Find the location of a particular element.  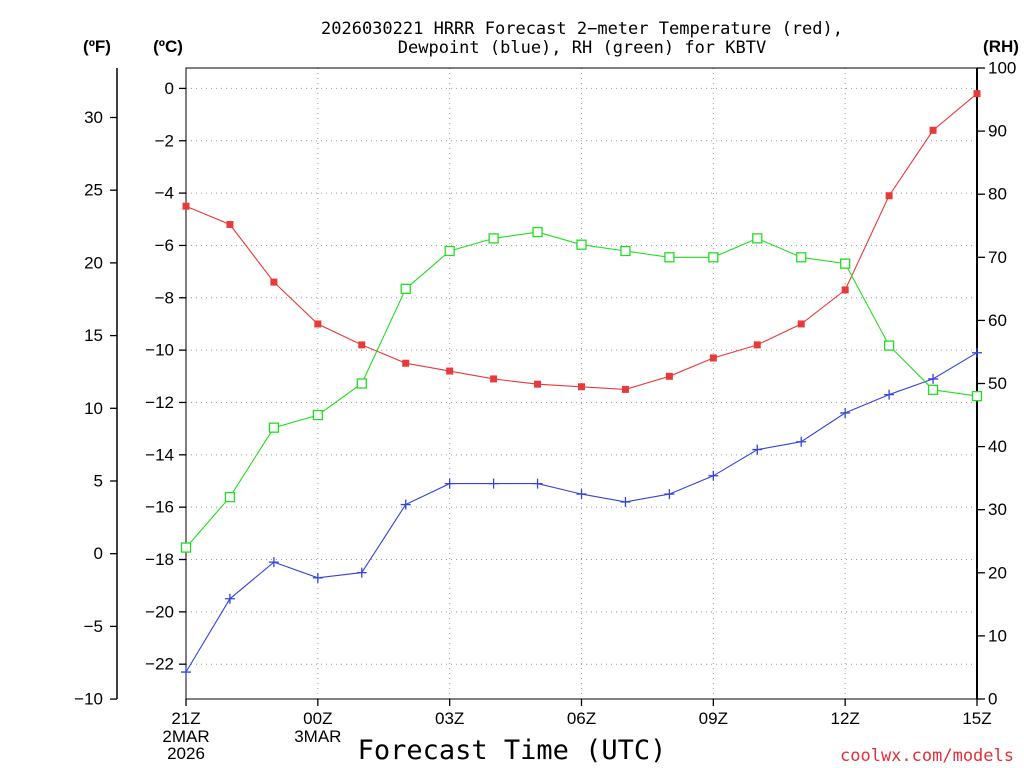

rh-tick-label: 100 is located at coordinates (1002, 68).